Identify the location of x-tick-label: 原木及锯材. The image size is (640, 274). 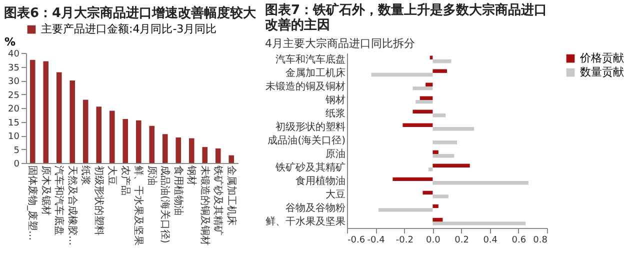
(46, 191).